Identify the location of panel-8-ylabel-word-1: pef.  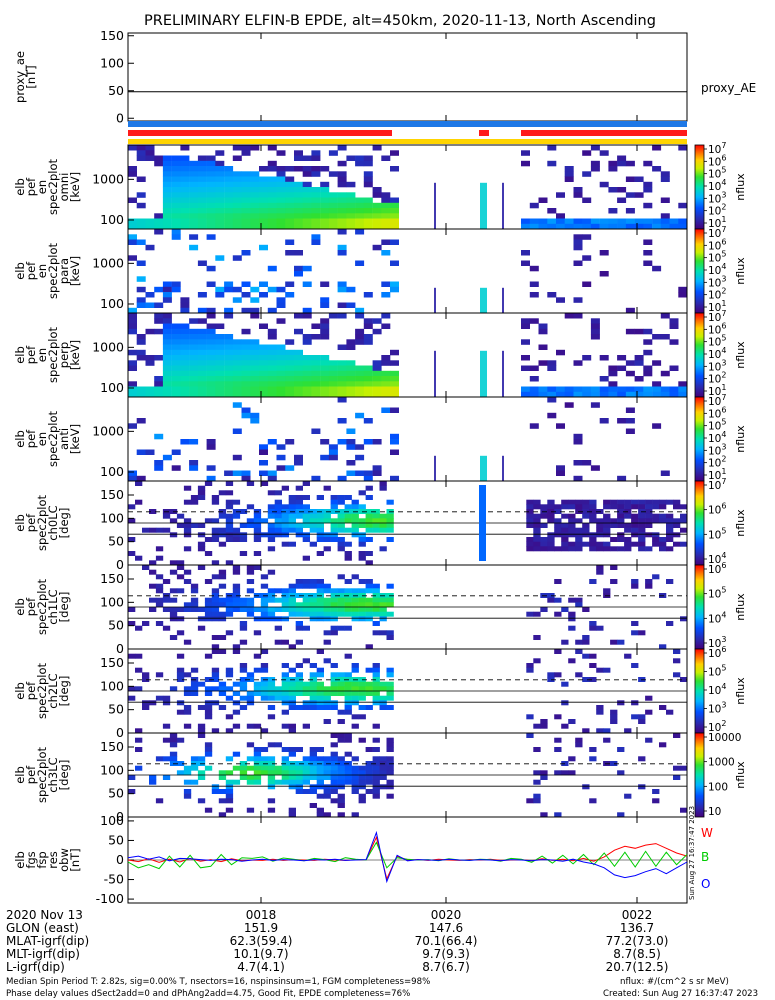
(31, 774).